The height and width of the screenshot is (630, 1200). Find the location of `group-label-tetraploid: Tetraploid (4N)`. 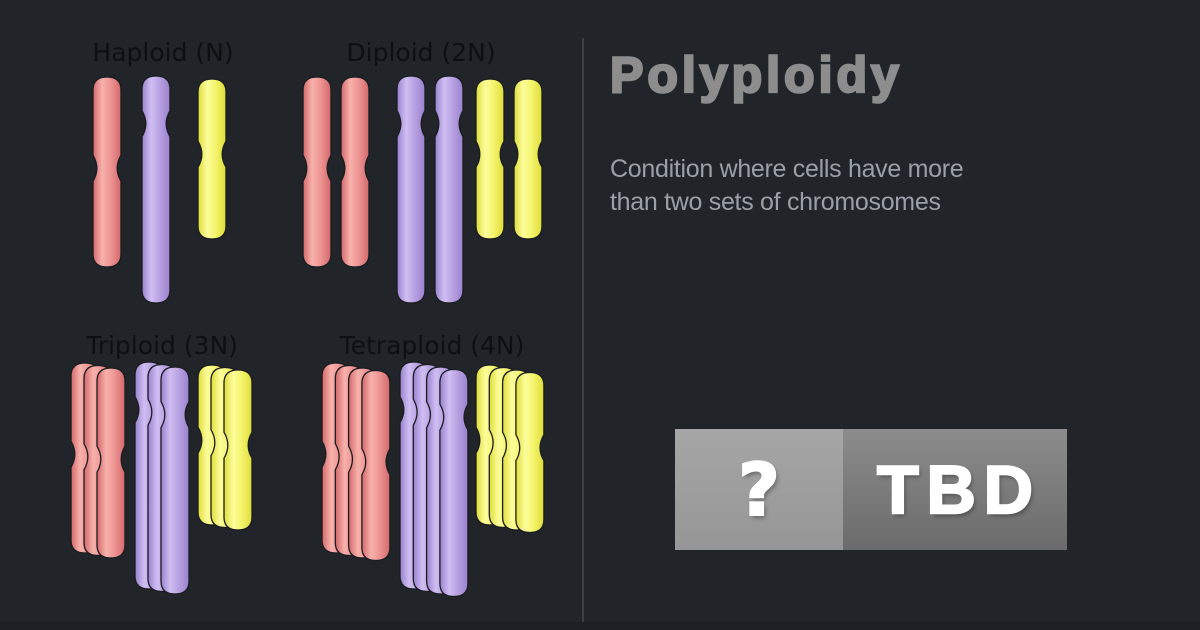

group-label-tetraploid: Tetraploid (4N) is located at coordinates (432, 345).